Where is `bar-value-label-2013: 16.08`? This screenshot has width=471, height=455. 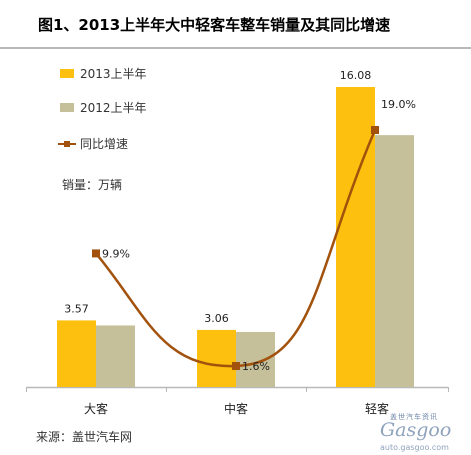 bar-value-label-2013: 16.08 is located at coordinates (356, 75).